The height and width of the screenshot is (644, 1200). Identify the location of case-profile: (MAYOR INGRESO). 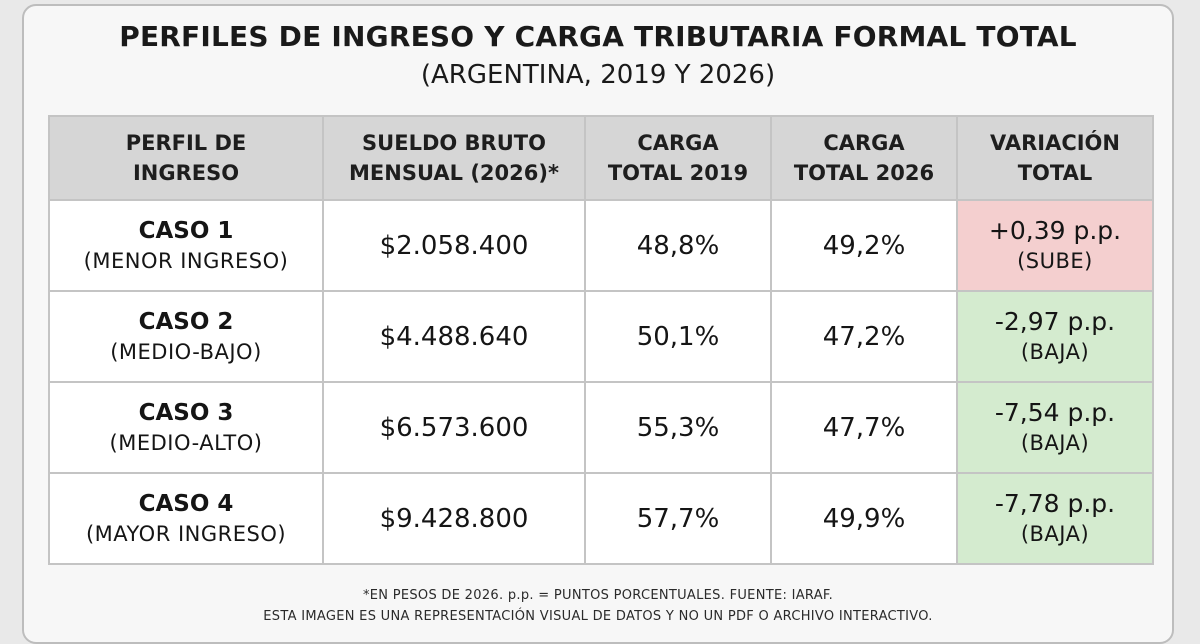
(186, 533).